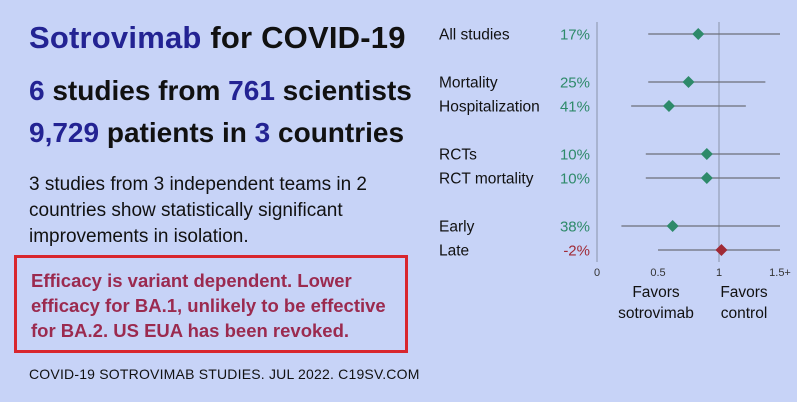 The height and width of the screenshot is (402, 797). I want to click on studies-summary: 6 studies from 761 scientists, so click(220, 91).